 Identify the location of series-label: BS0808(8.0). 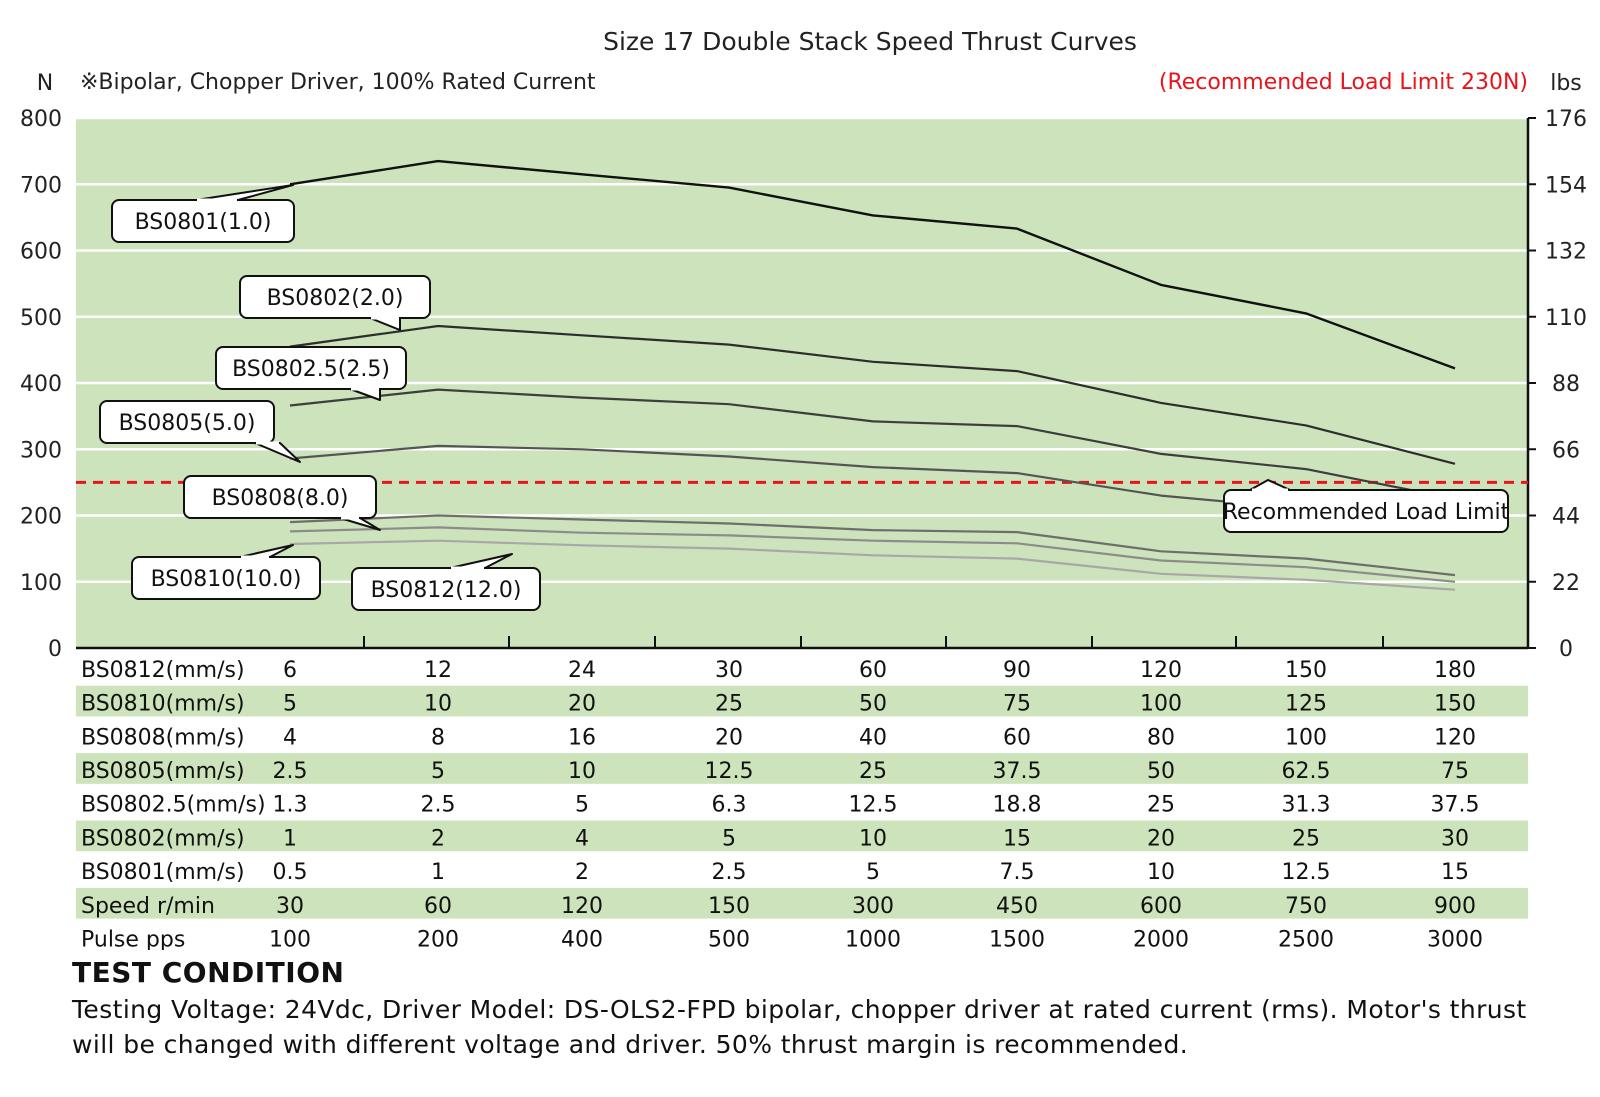
(280, 498).